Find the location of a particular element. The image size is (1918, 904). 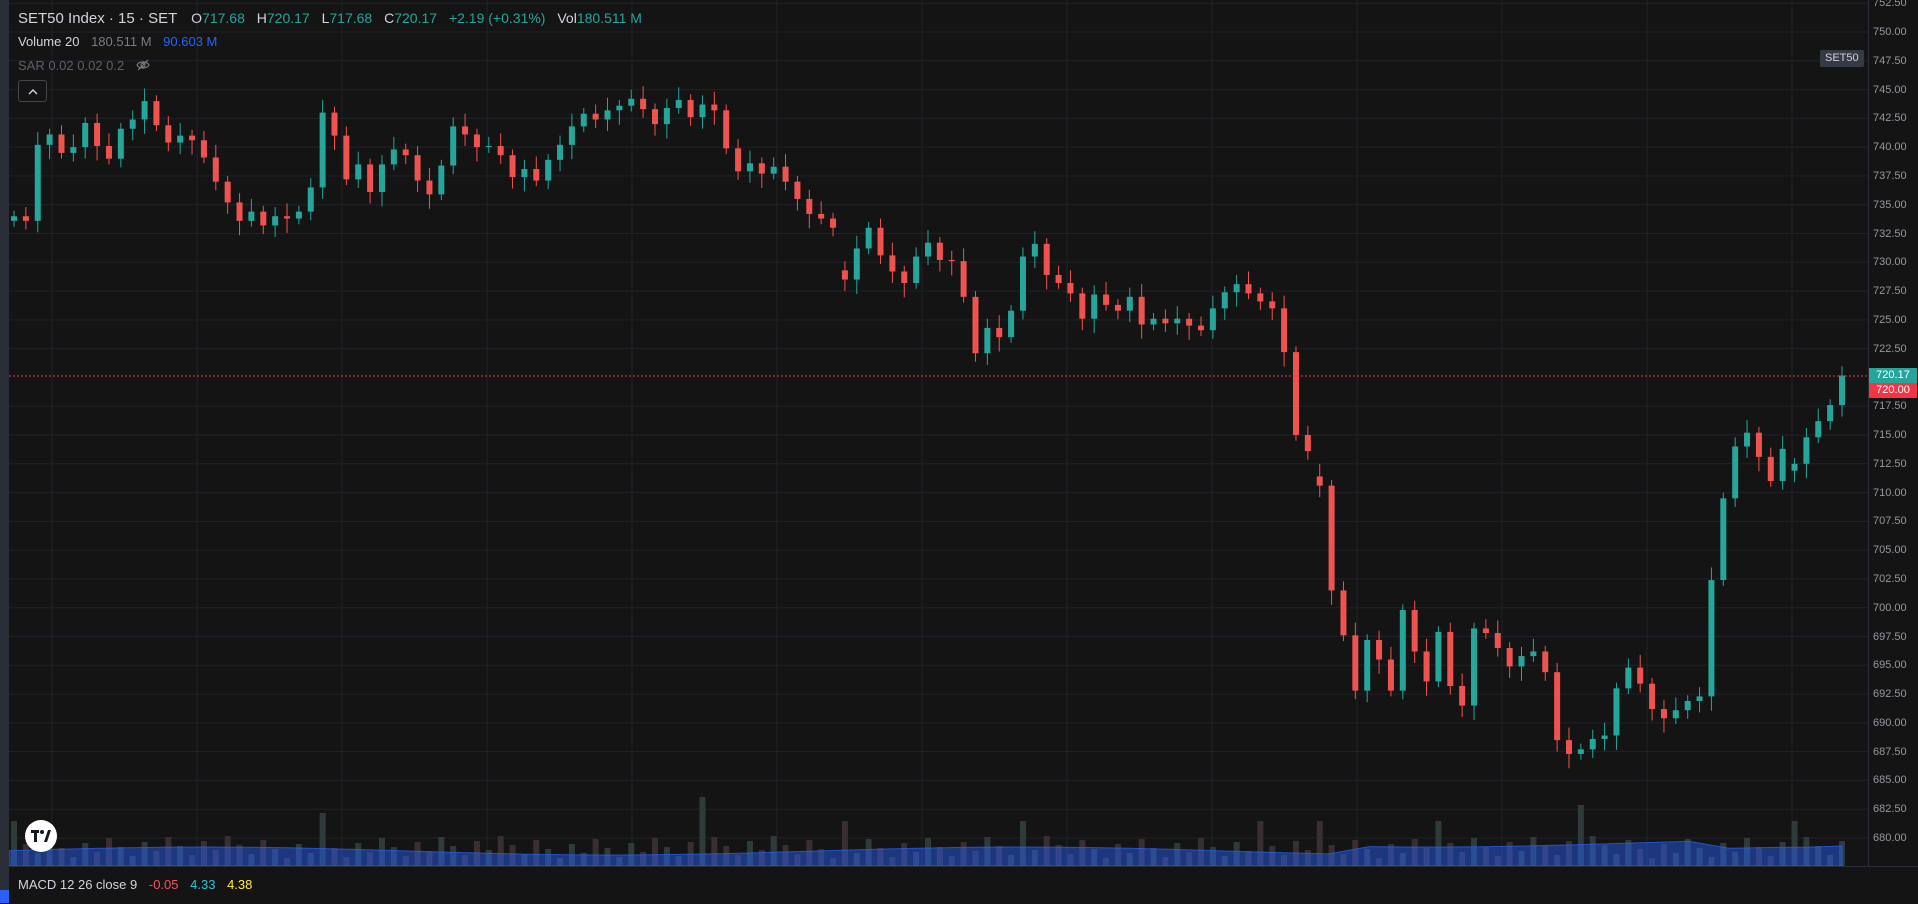

symbol-title: SET50 Index · 15 · SET is located at coordinates (98, 18).